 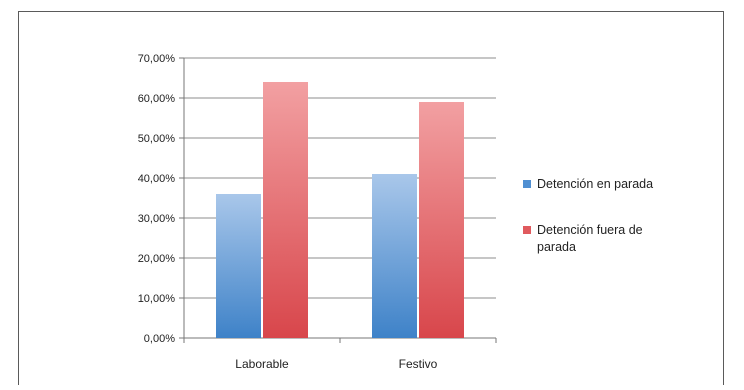 I want to click on y-tick-label: 40,00%, so click(x=157, y=179).